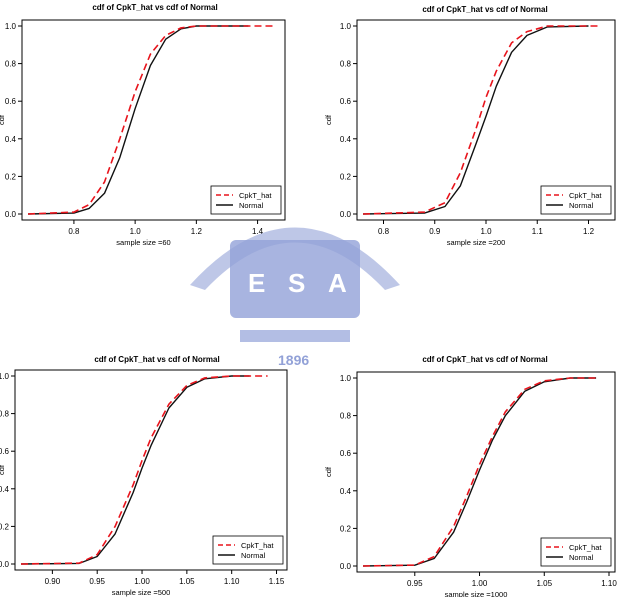  What do you see at coordinates (476, 593) in the screenshot?
I see `x-axis-label: sample size =1000` at bounding box center [476, 593].